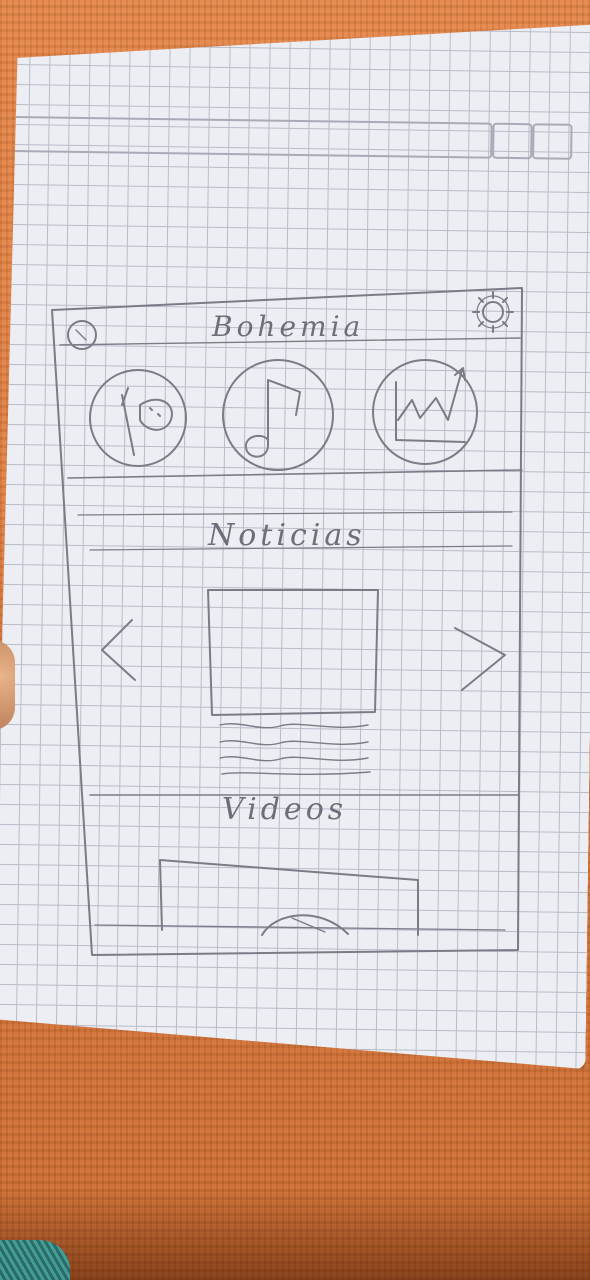 This screenshot has width=590, height=1280. What do you see at coordinates (285, 809) in the screenshot?
I see `videos-section-title: Videos` at bounding box center [285, 809].